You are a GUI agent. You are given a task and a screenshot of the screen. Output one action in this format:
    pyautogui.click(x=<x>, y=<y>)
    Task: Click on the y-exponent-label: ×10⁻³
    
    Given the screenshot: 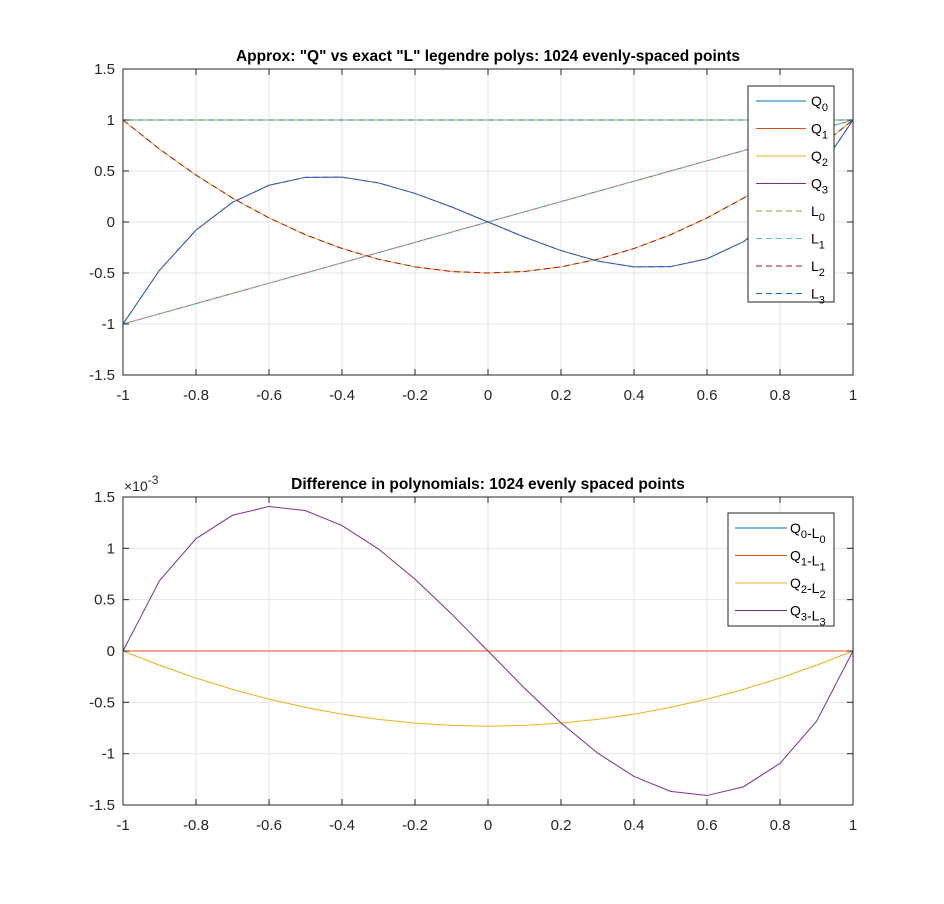 What is the action you would take?
    pyautogui.click(x=141, y=483)
    